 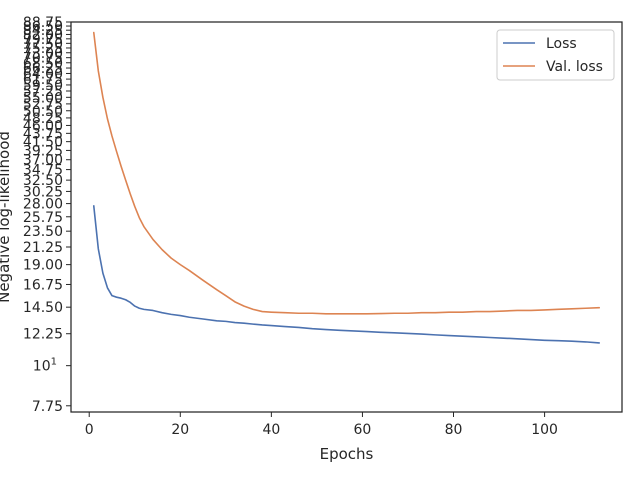 I want to click on y-tick-label: 16.75, so click(x=43, y=285).